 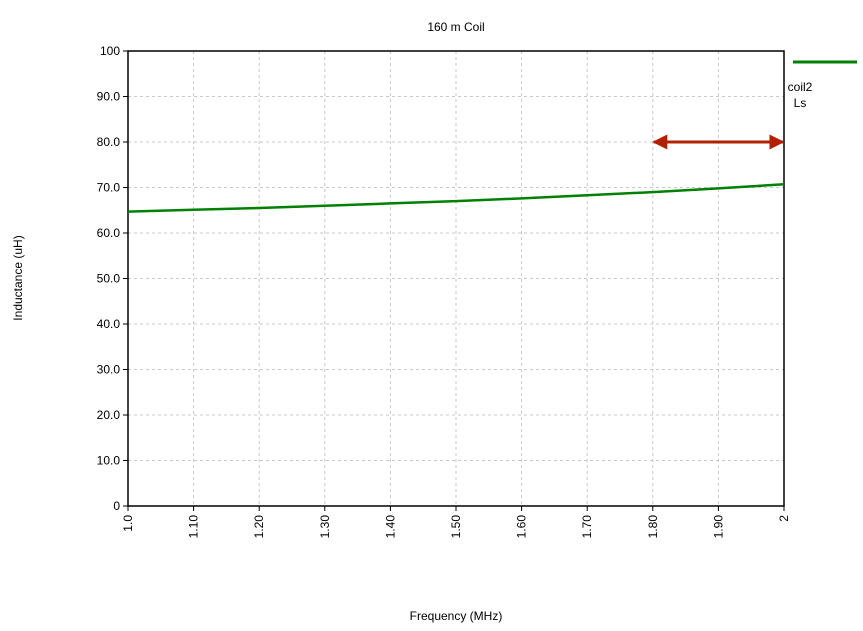 I want to click on y-tick-label: 60.0, so click(x=109, y=233).